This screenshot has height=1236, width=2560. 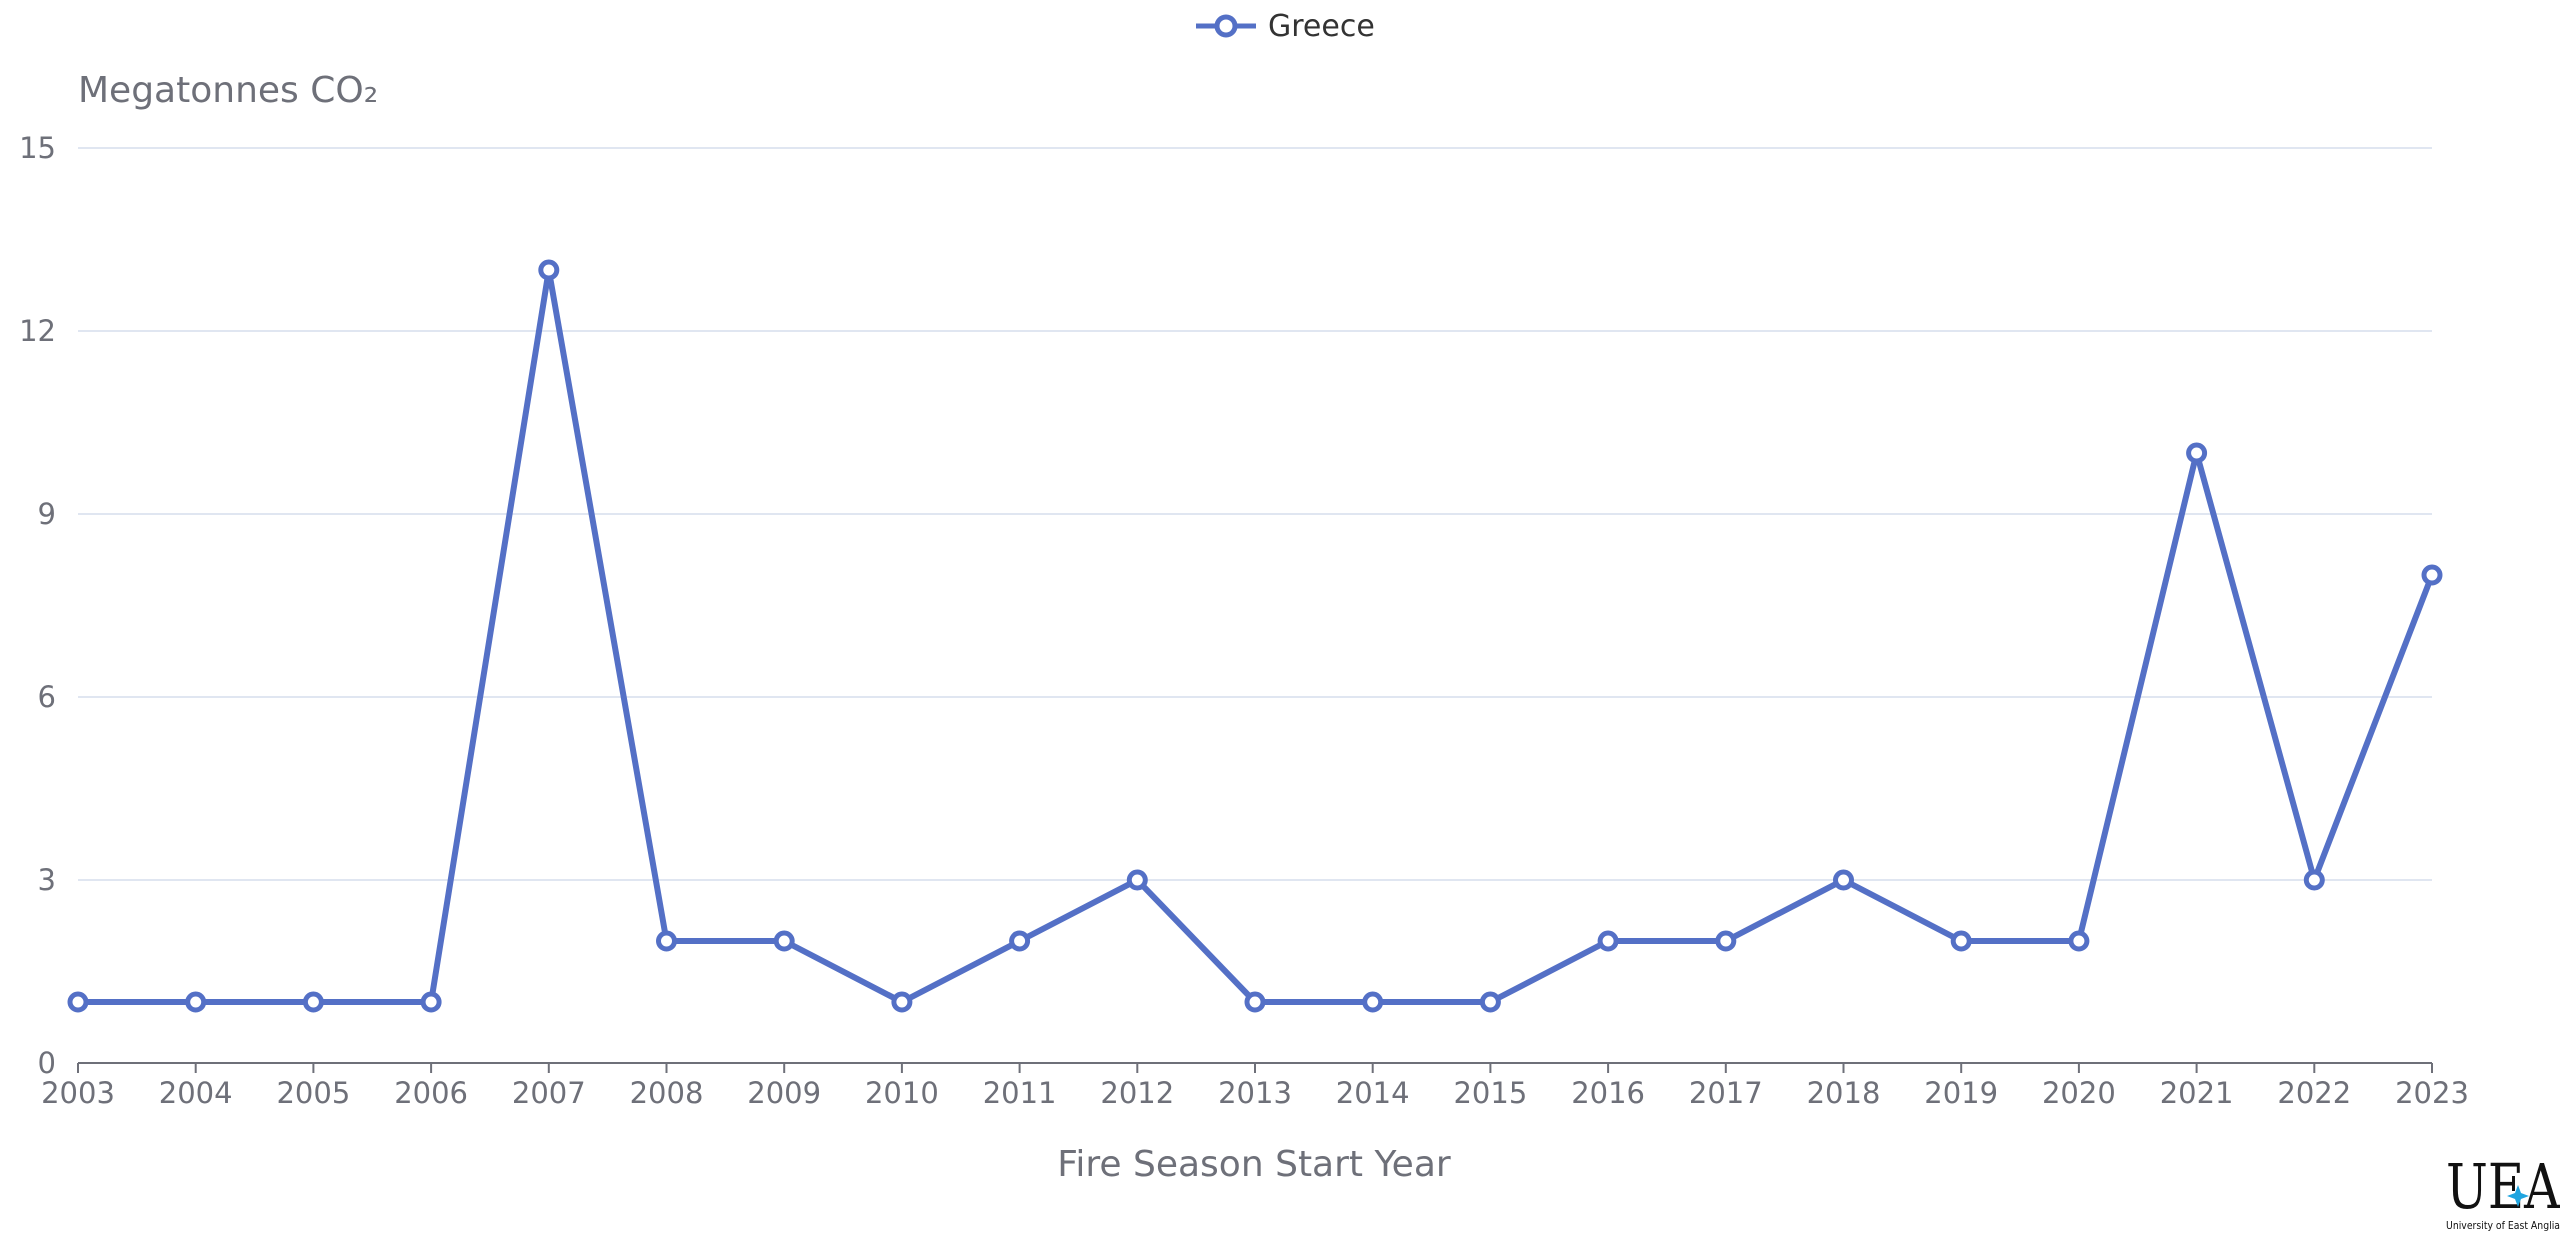 I want to click on x-tick-label: 2005, so click(x=313, y=1093).